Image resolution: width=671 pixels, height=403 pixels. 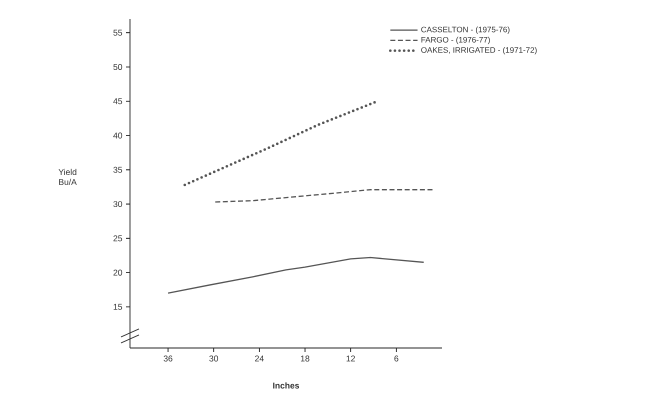 What do you see at coordinates (168, 359) in the screenshot?
I see `x-tick-label: 36` at bounding box center [168, 359].